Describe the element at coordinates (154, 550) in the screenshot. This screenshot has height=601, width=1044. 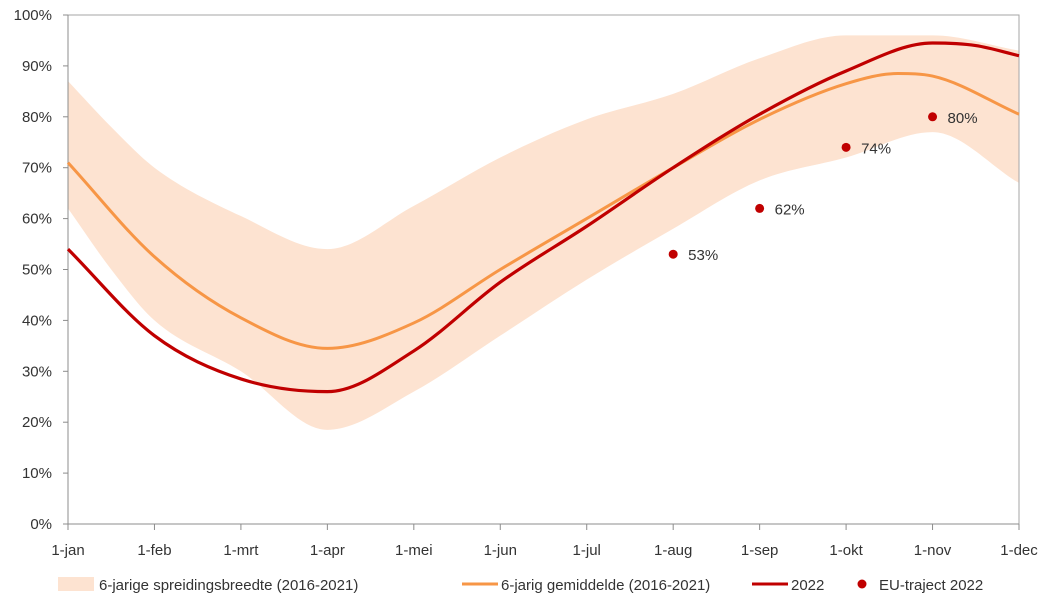
I see `x-tick-label: 1-feb` at that location.